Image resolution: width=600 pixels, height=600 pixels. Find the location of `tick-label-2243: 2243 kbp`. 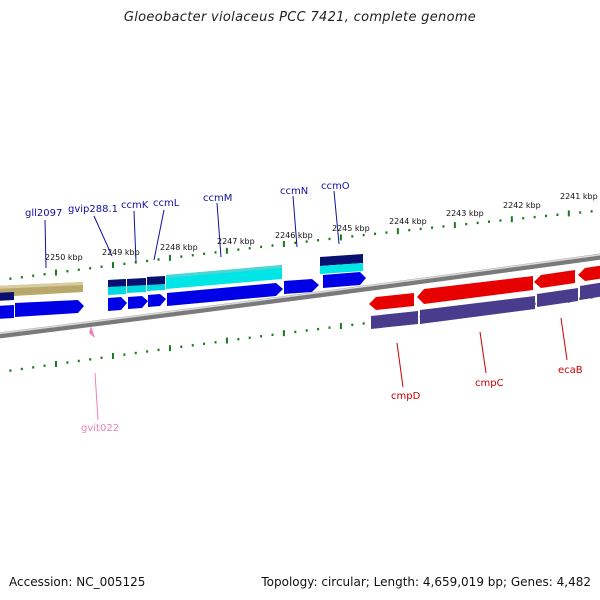

tick-label-2243: 2243 kbp is located at coordinates (465, 213).